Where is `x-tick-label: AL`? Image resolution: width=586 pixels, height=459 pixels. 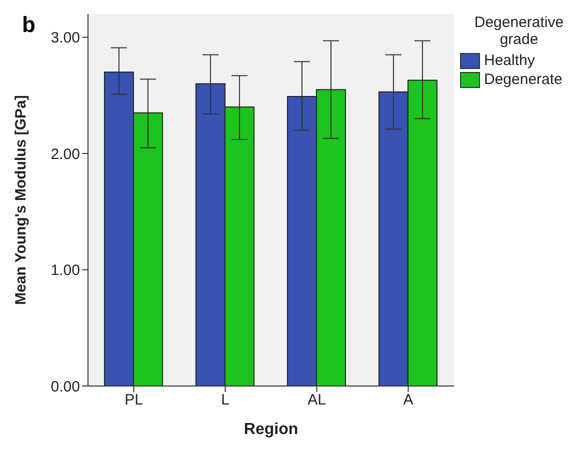 x-tick-label: AL is located at coordinates (317, 400).